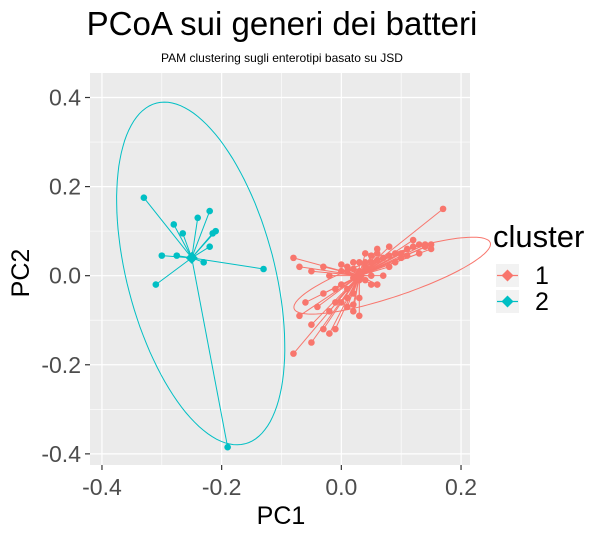  I want to click on legend-label-2: 2, so click(542, 302).